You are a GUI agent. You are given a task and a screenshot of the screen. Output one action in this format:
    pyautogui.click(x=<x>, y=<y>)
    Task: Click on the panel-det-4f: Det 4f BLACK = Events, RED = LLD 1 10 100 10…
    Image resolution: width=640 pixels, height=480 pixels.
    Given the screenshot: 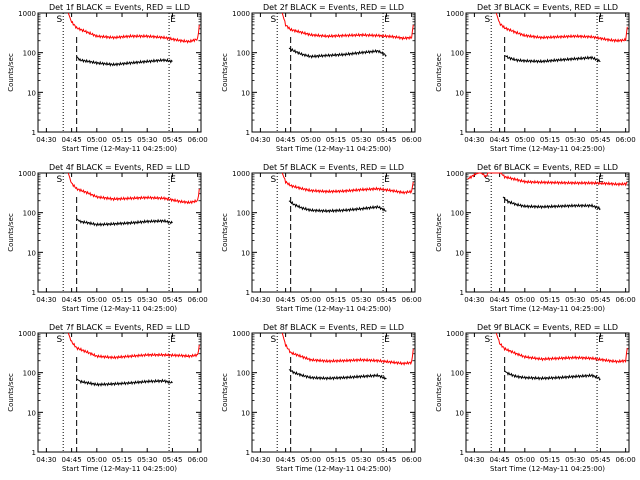 What is the action you would take?
    pyautogui.click(x=107, y=238)
    